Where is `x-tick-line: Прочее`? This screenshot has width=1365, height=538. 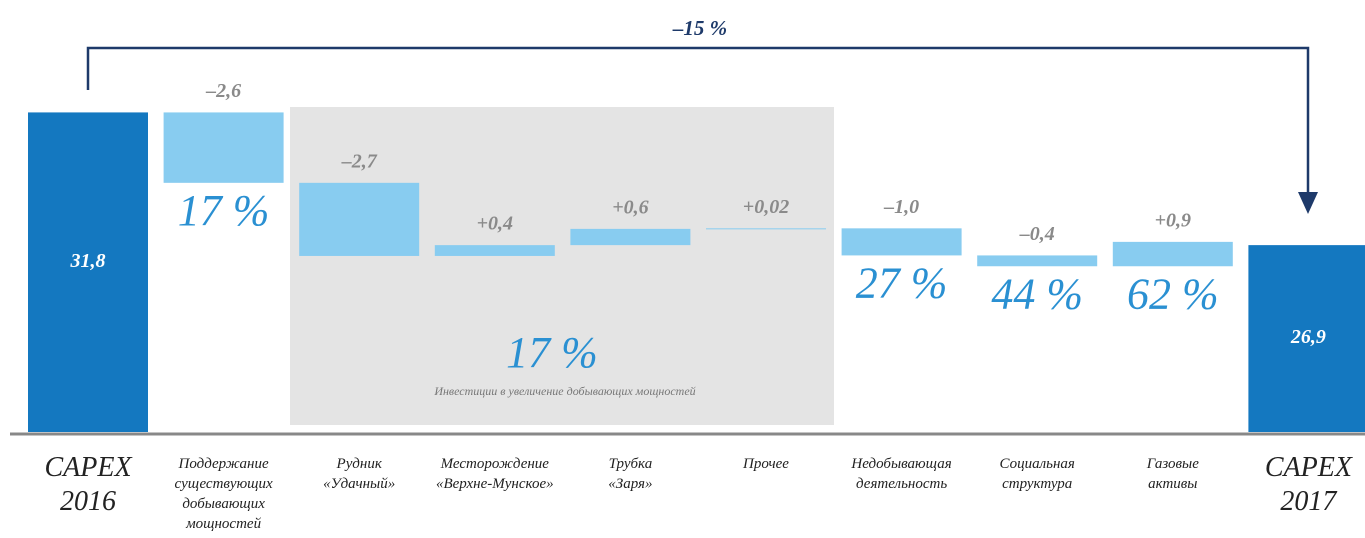
x-tick-line: Прочее is located at coordinates (765, 464).